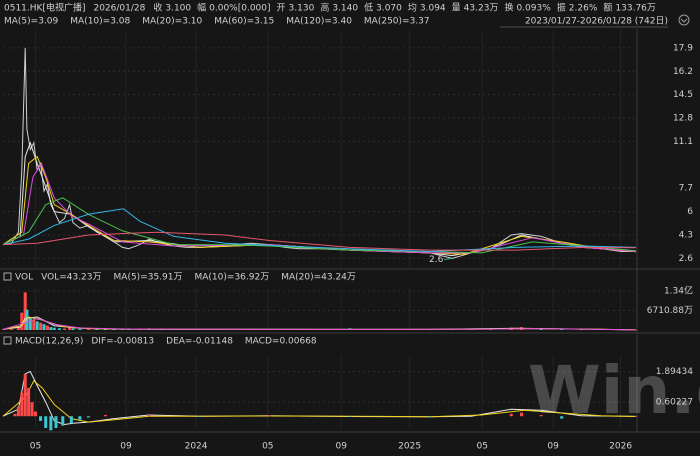  I want to click on header-text: 高, so click(324, 8).